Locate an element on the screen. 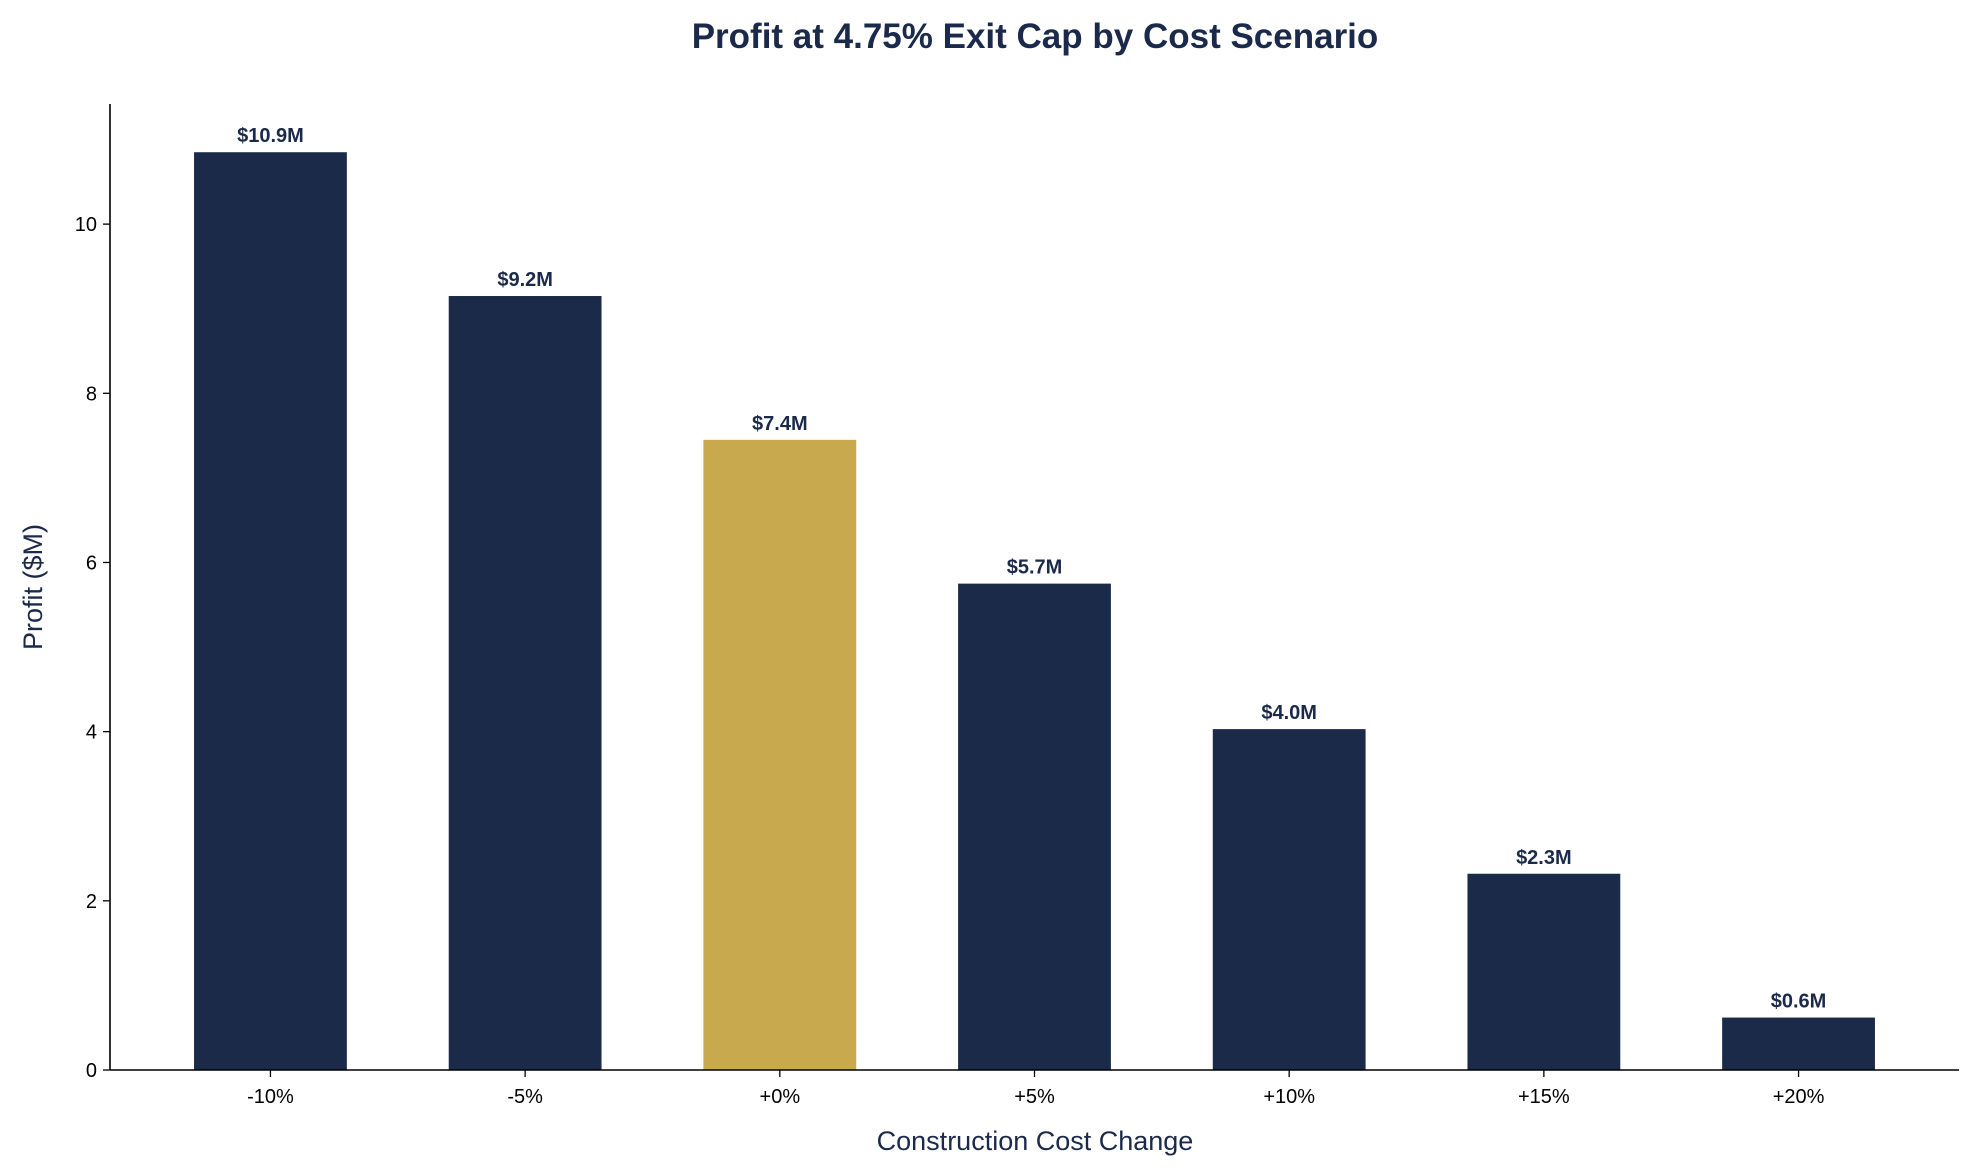  y-tick-label: 4 is located at coordinates (91, 733).